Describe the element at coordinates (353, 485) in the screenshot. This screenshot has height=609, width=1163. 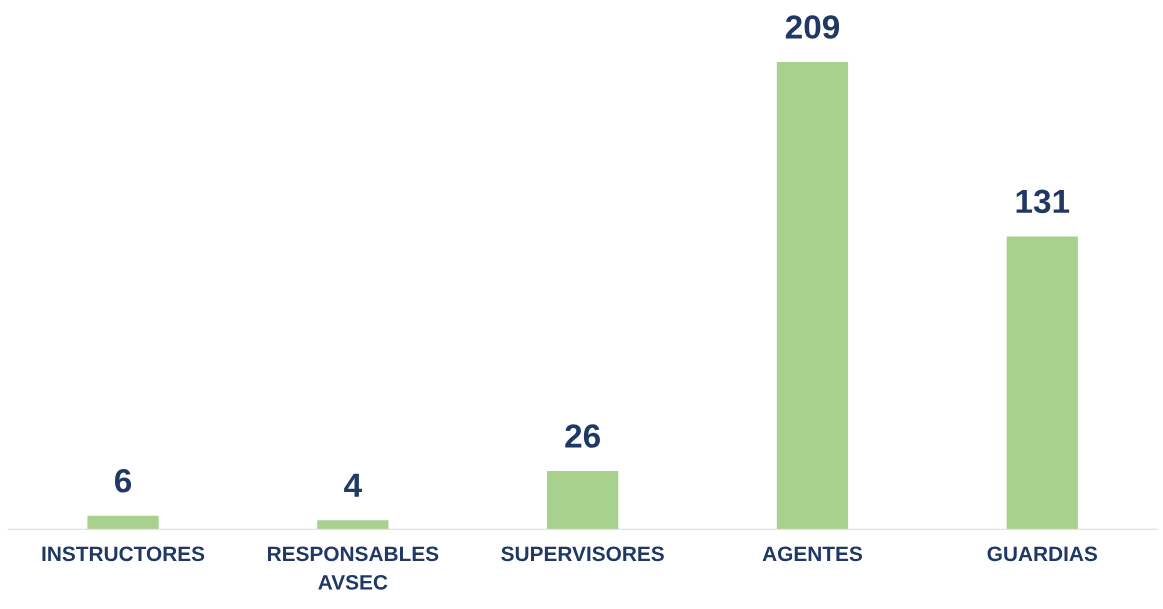
I see `data-label: 4` at that location.